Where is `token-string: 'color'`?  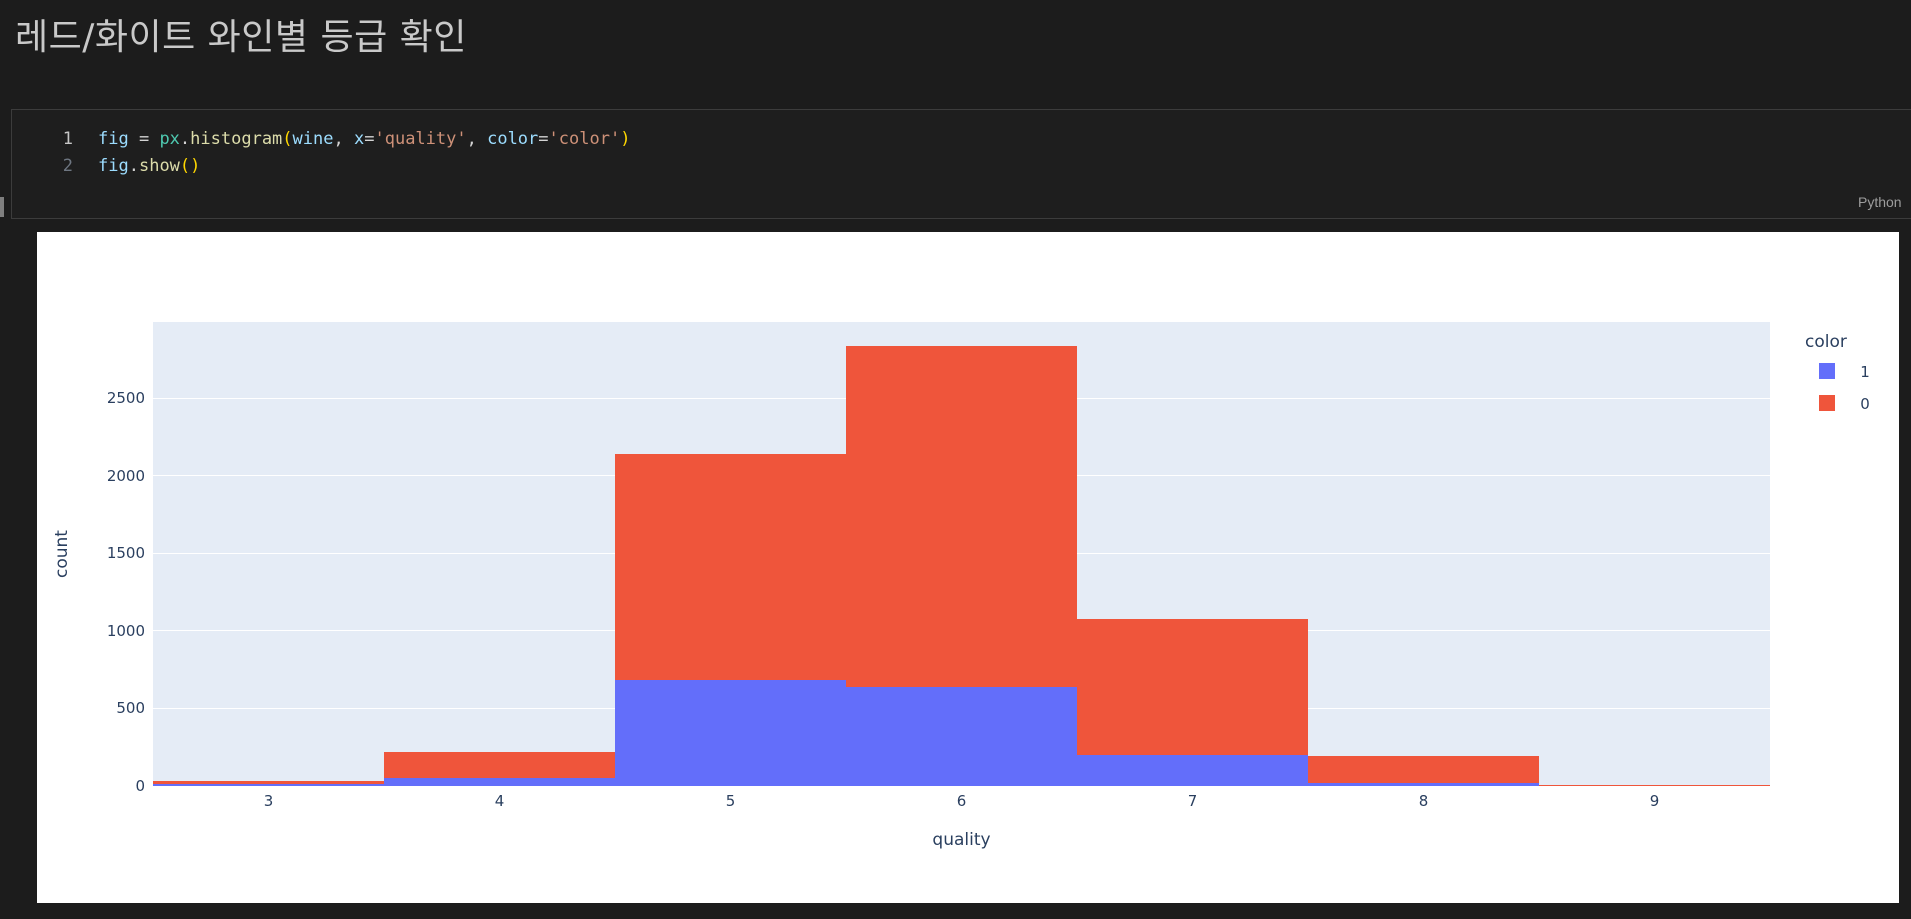
token-string: 'color' is located at coordinates (584, 139).